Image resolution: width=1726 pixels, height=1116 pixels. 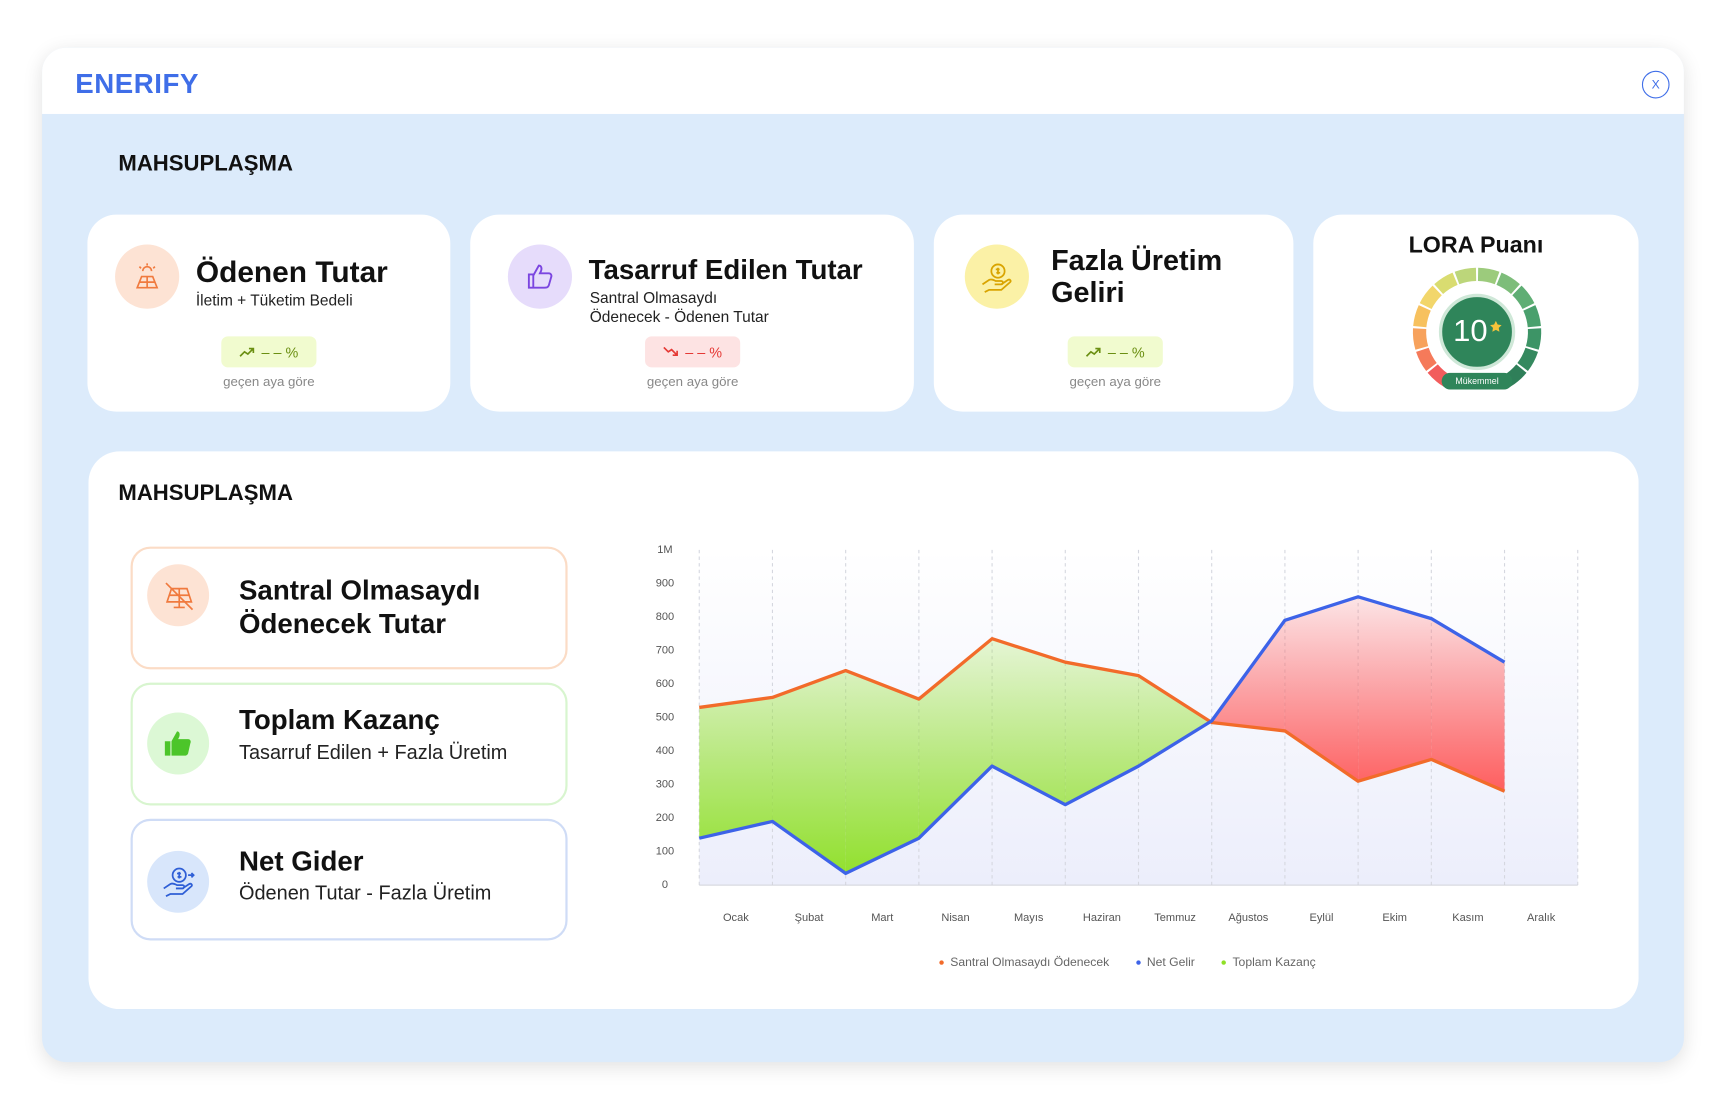 What do you see at coordinates (1394, 918) in the screenshot?
I see `x-tick-label: Ekim` at bounding box center [1394, 918].